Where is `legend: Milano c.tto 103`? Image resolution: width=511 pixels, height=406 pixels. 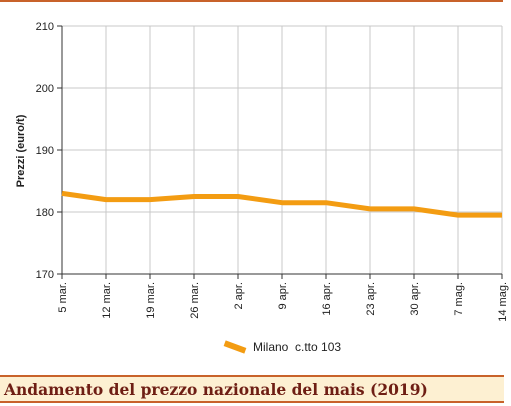
legend: Milano c.tto 103 is located at coordinates (282, 347).